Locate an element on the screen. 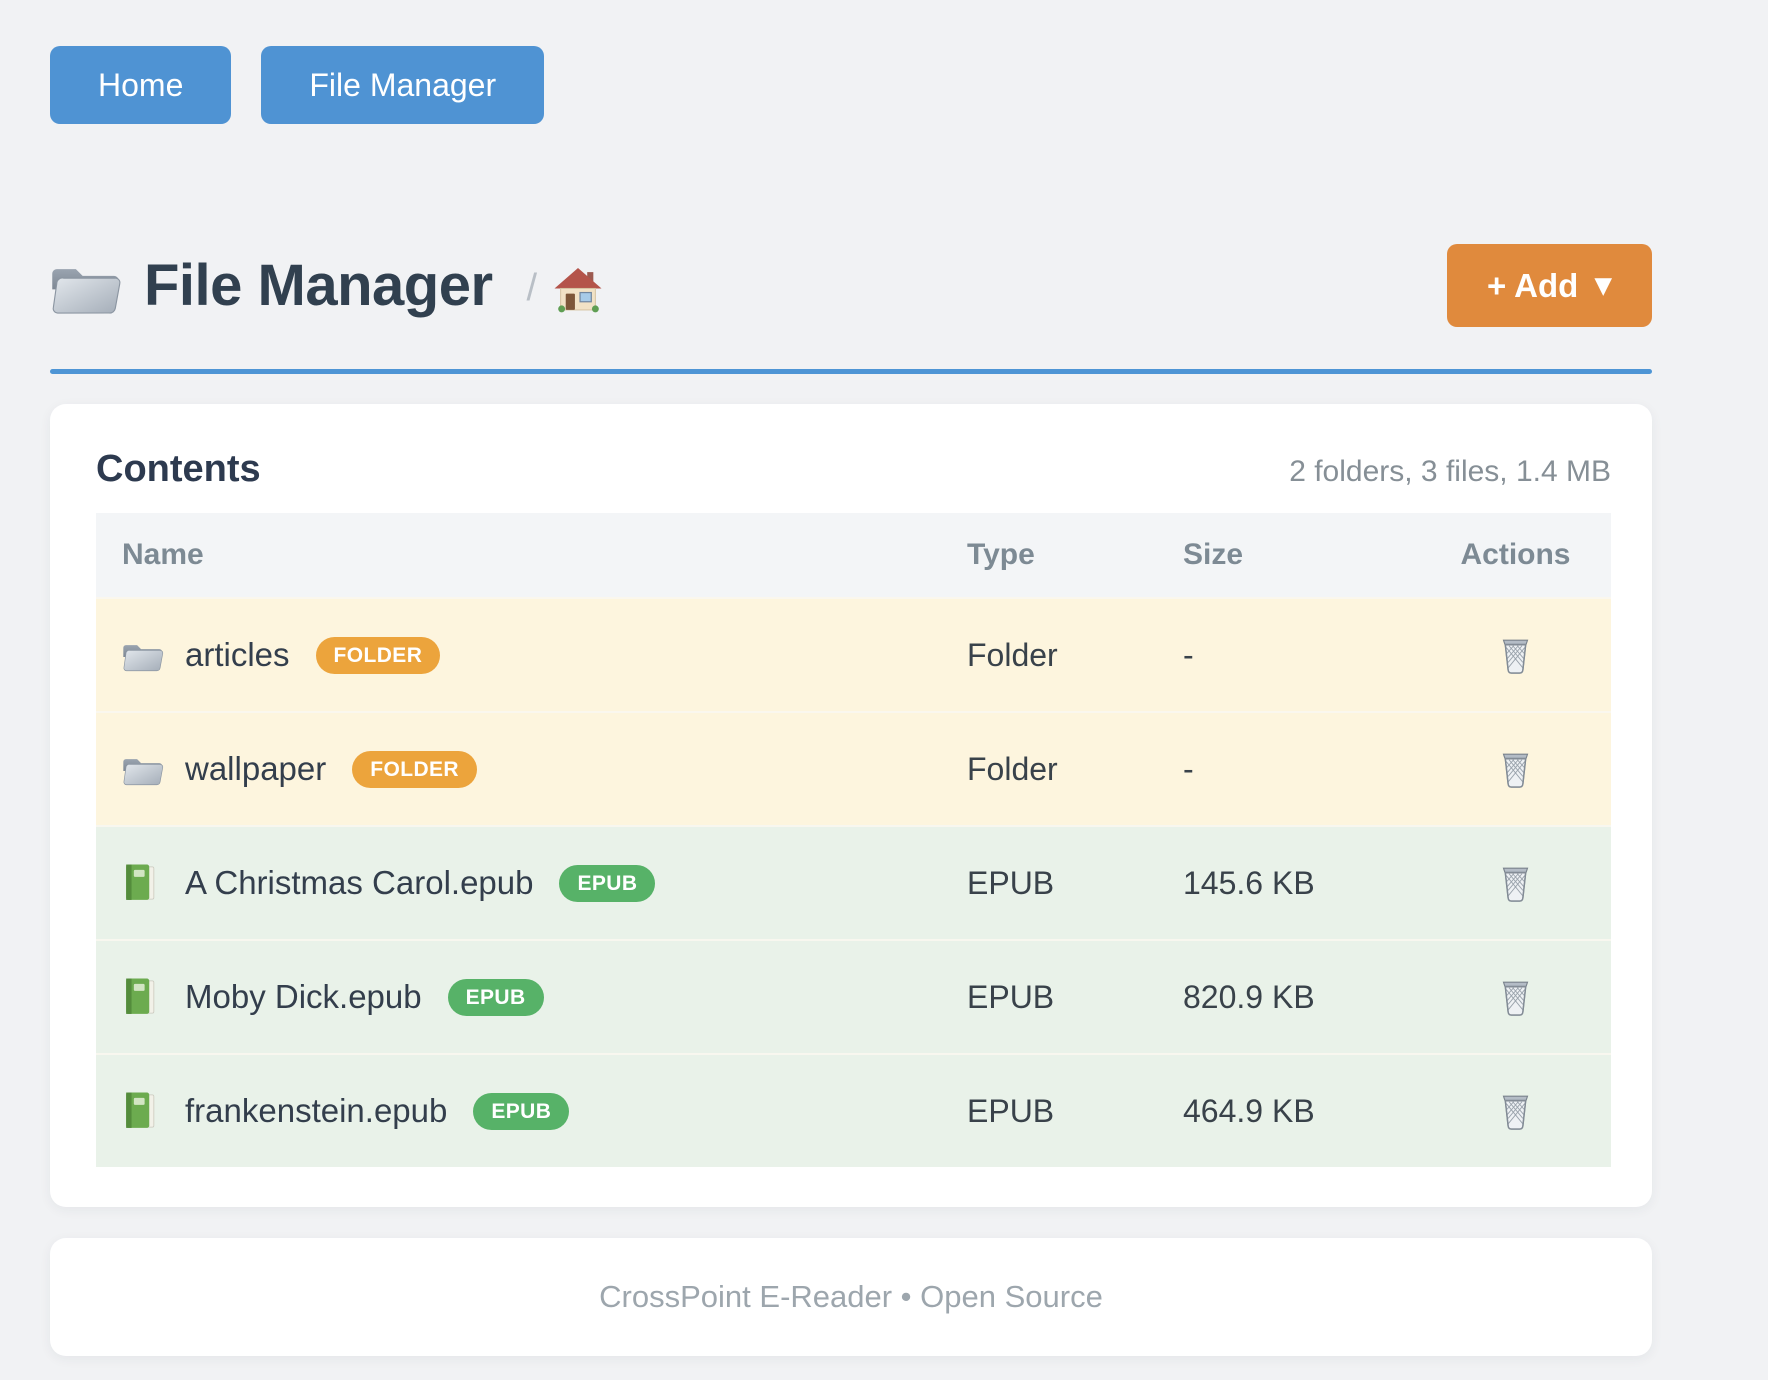  column-header-actions: Actions is located at coordinates (1515, 554).